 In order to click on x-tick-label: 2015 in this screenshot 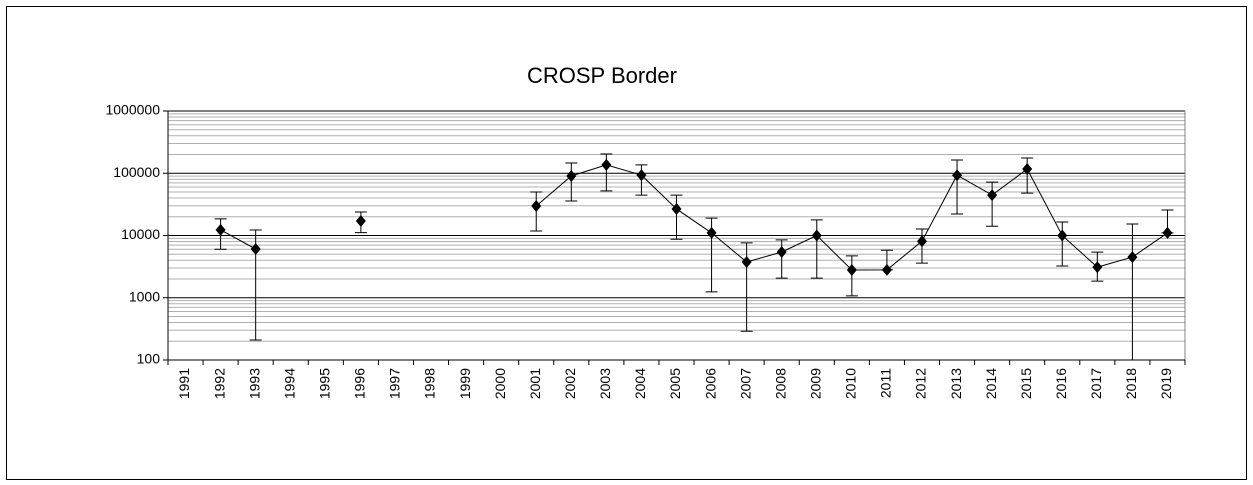, I will do `click(1026, 383)`.